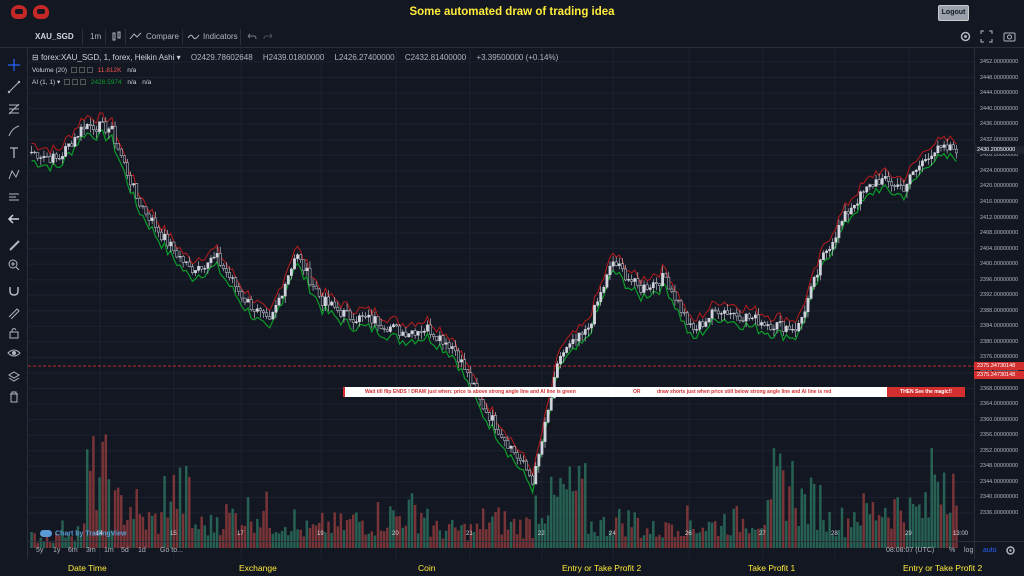 The image size is (1024, 576). What do you see at coordinates (14, 219) in the screenshot?
I see `back-arrow-icon` at bounding box center [14, 219].